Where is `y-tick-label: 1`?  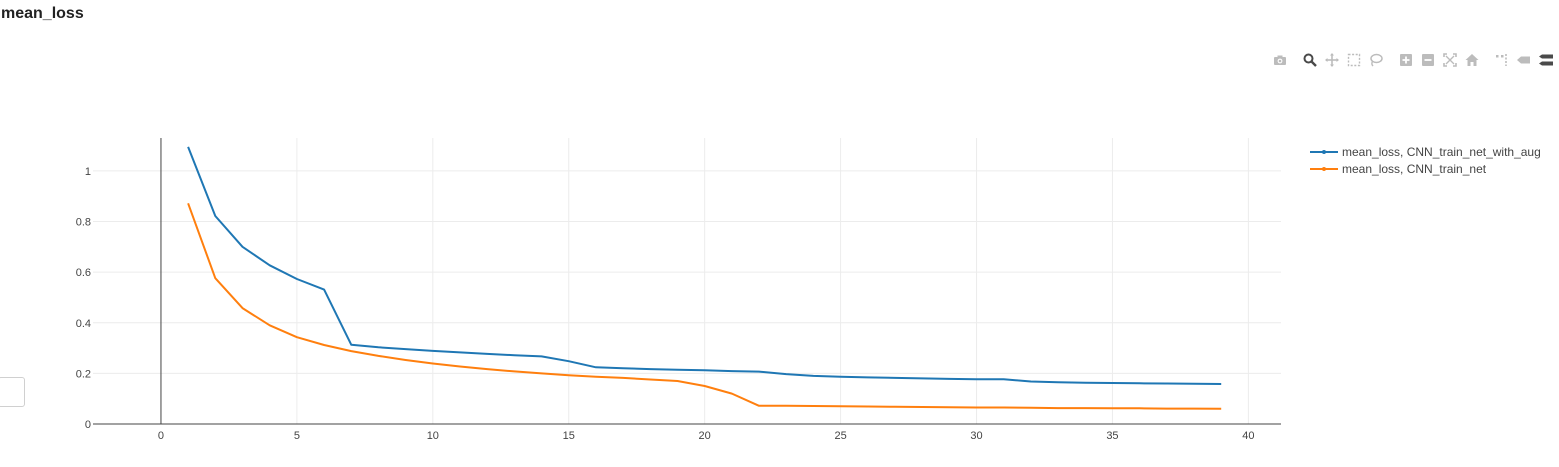
y-tick-label: 1 is located at coordinates (88, 172).